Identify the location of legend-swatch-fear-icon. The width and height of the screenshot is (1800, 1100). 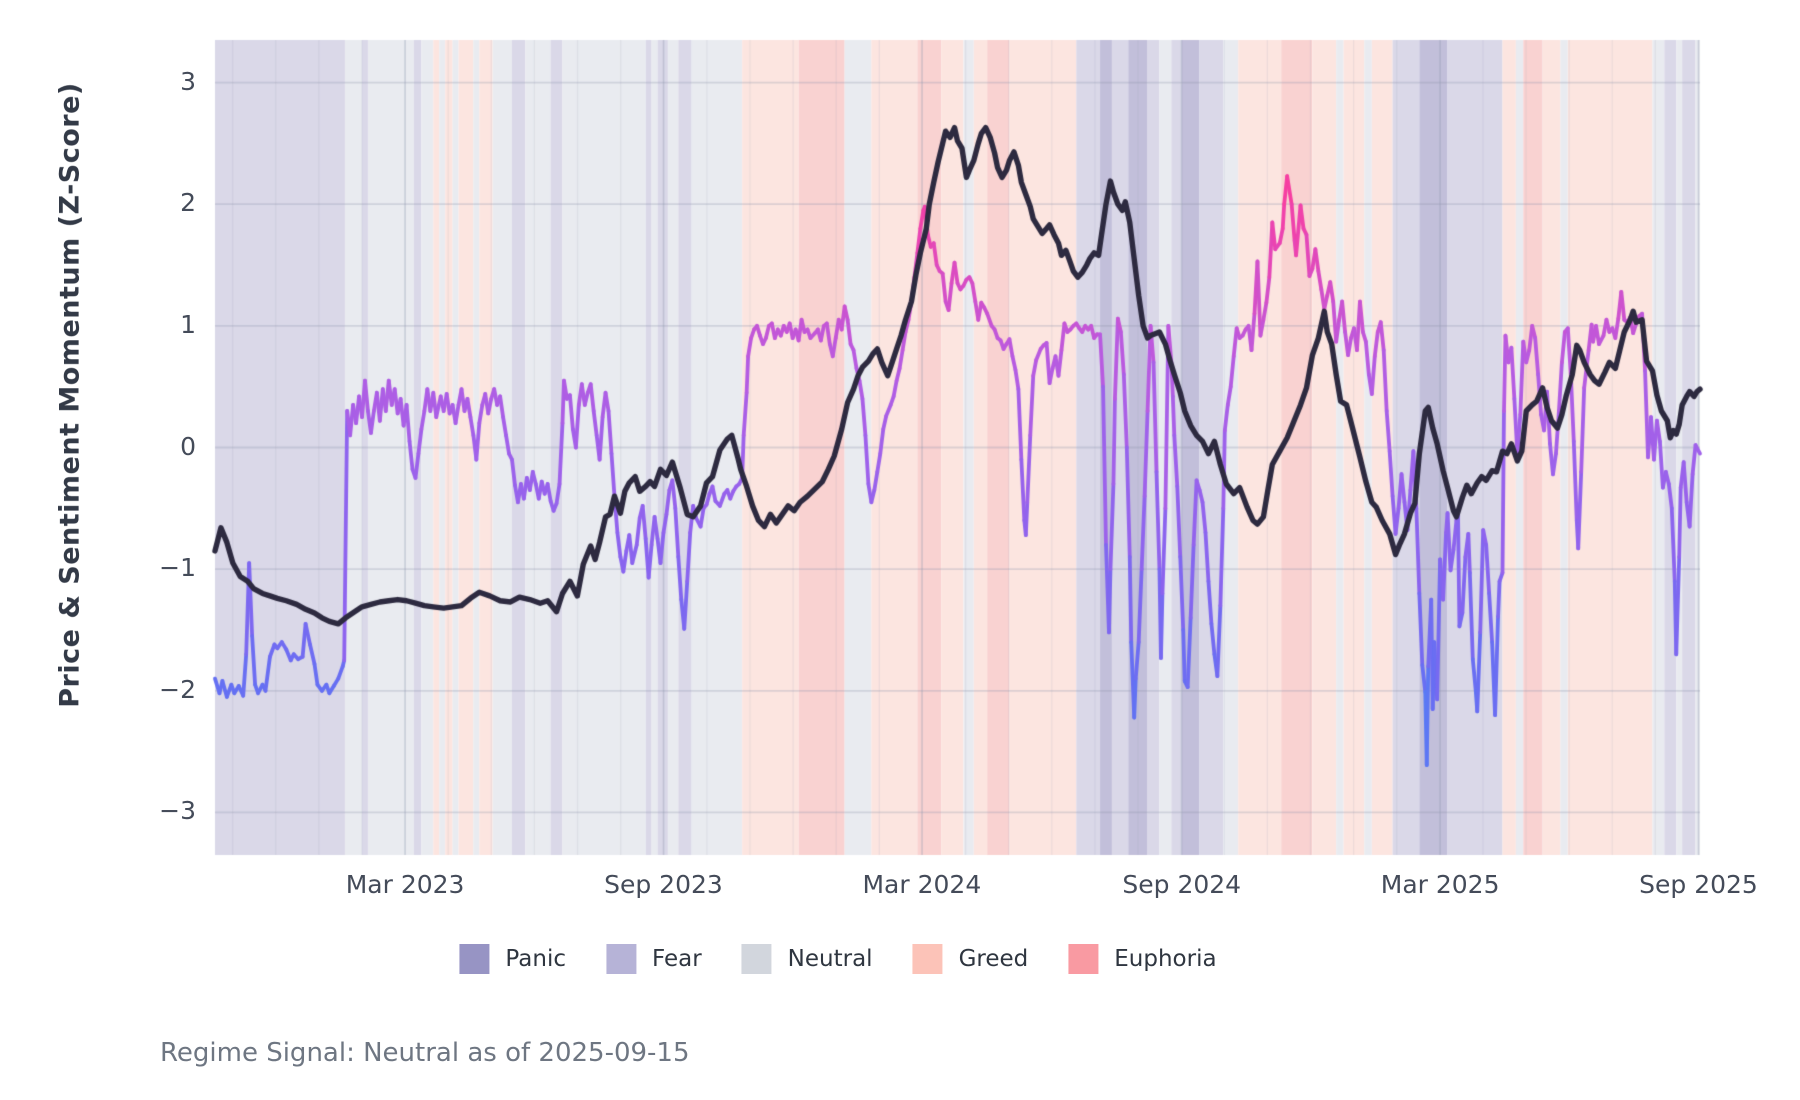
(620, 959).